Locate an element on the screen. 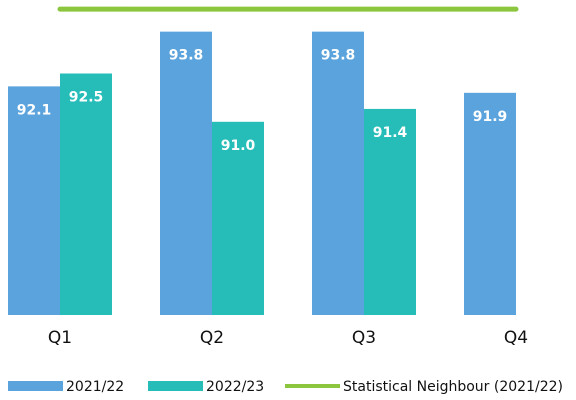 This screenshot has height=400, width=576. value-label: 92.1 is located at coordinates (34, 110).